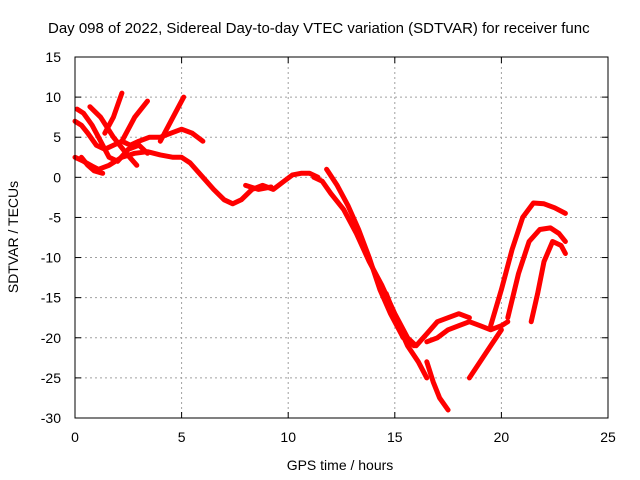 The height and width of the screenshot is (480, 640). Describe the element at coordinates (57, 177) in the screenshot. I see `y-tick-label: 0` at that location.